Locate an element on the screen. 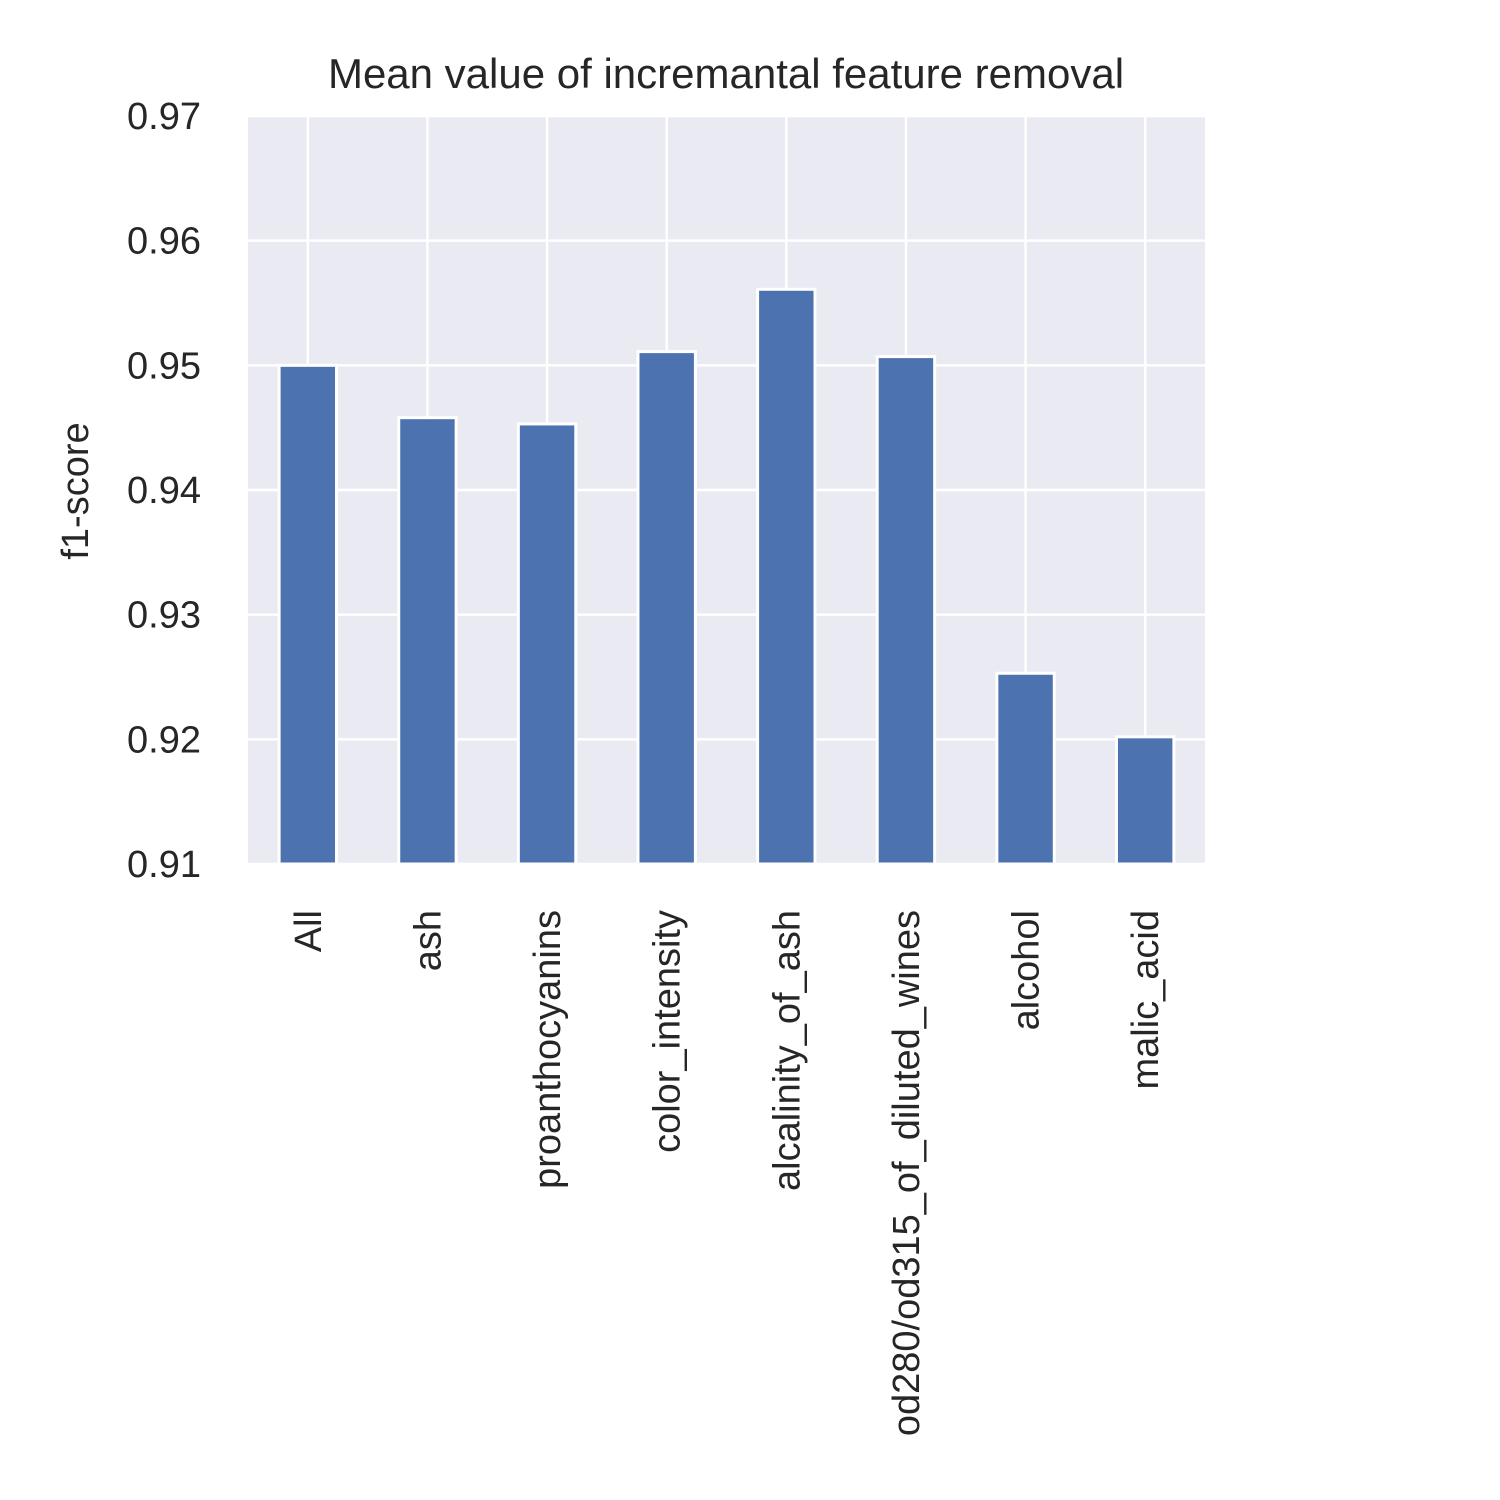  bar-alcalinity-of-ash is located at coordinates (786, 576).